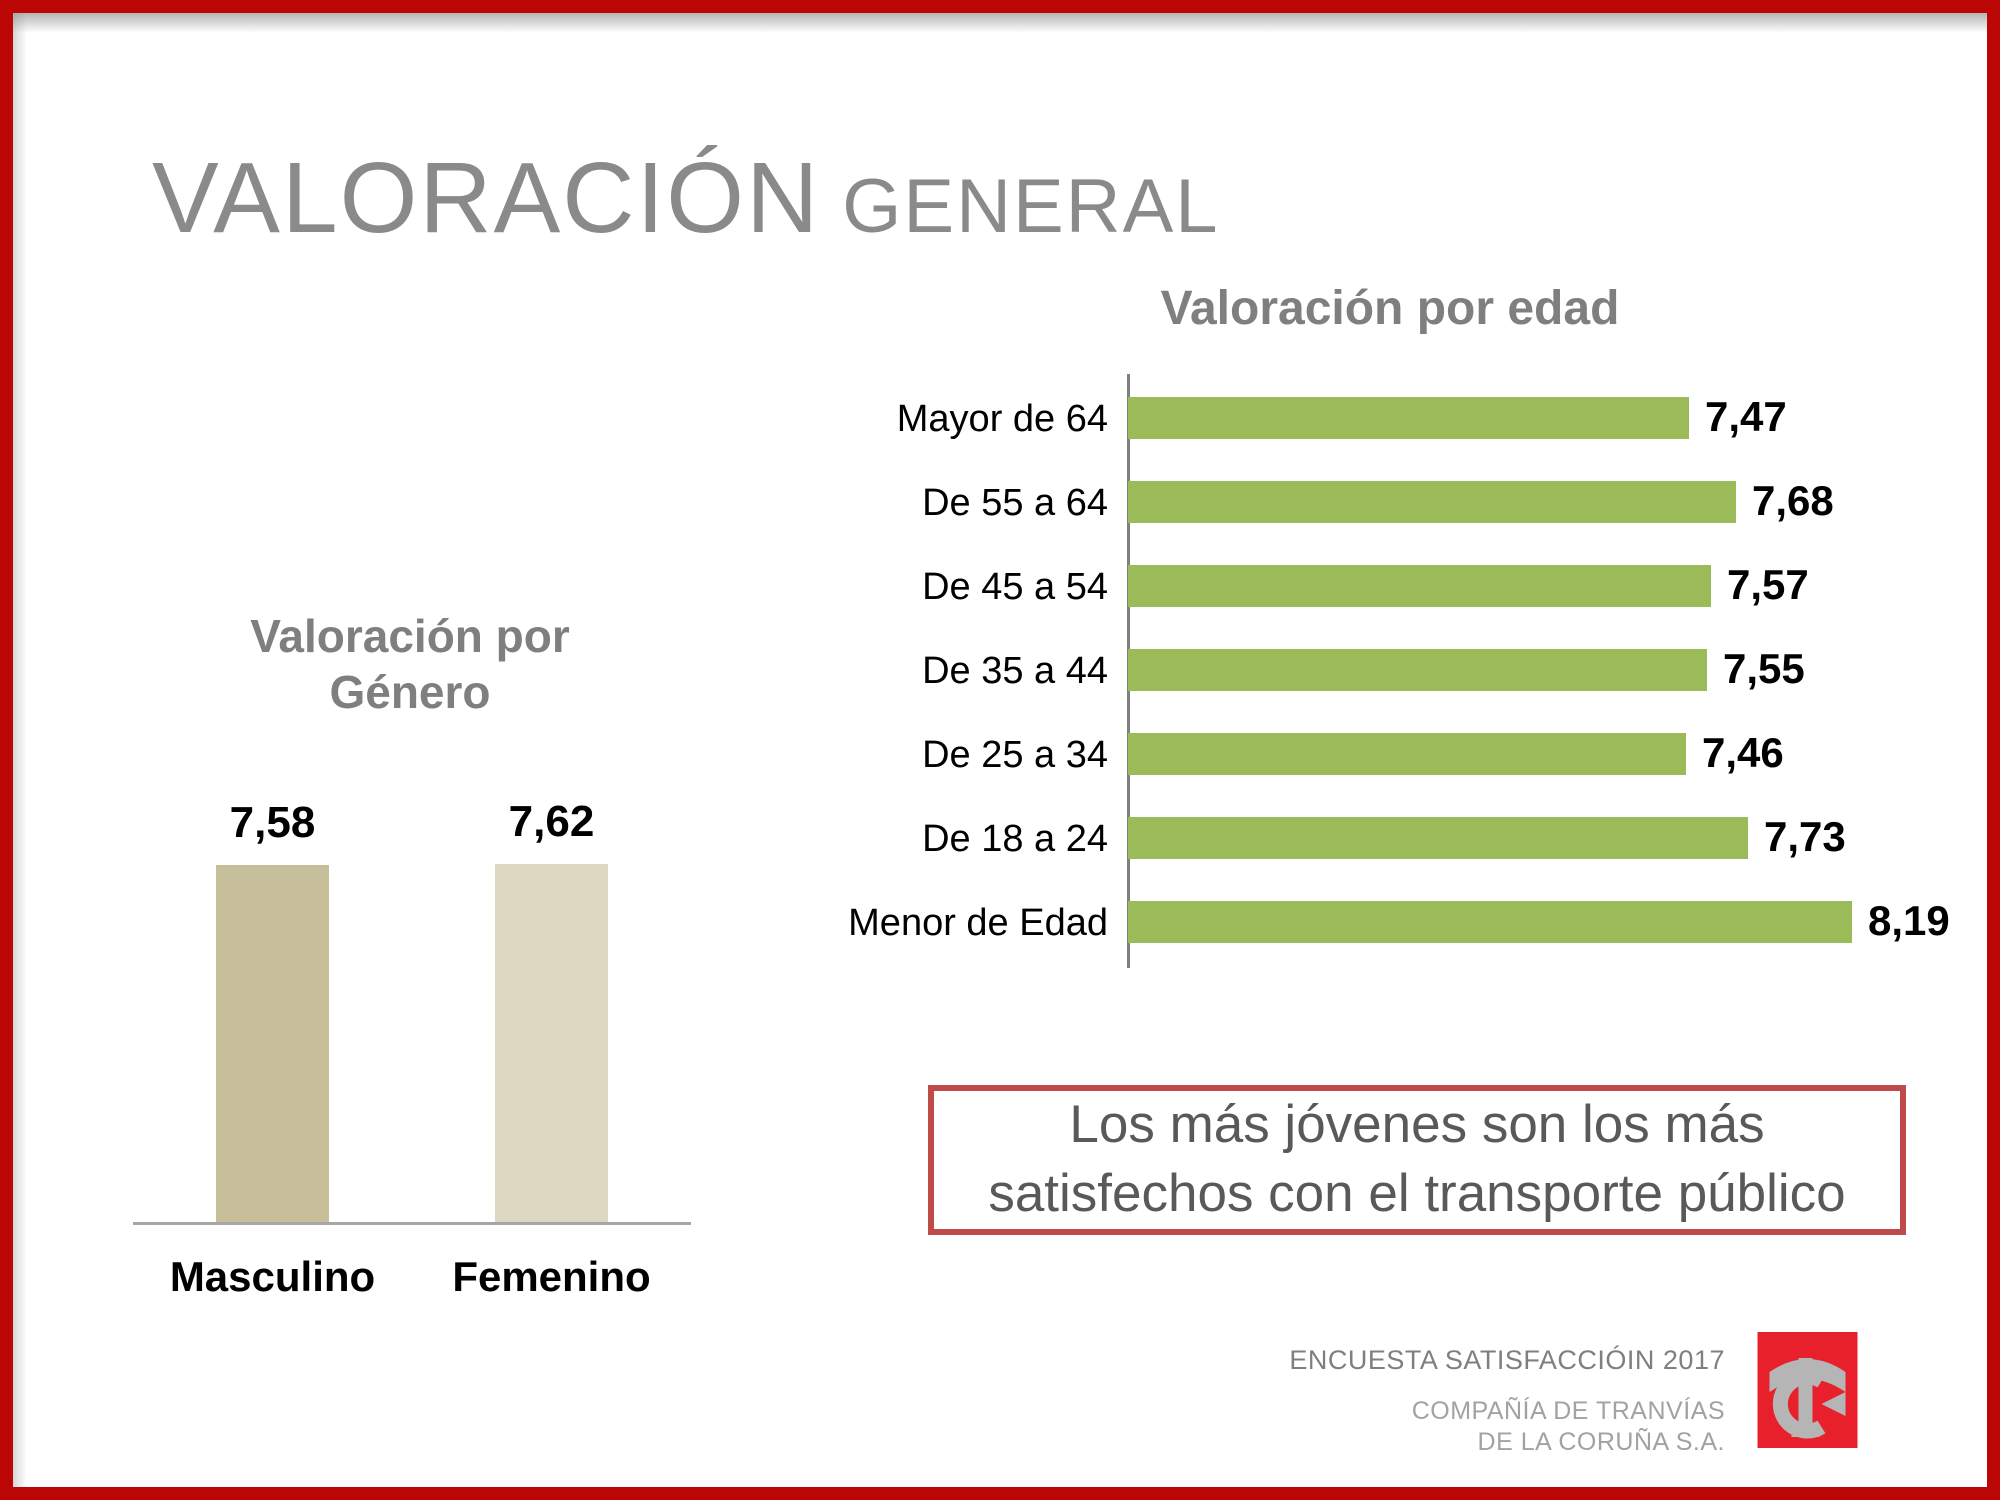  I want to click on title-main: VALORACIÓN, so click(486, 198).